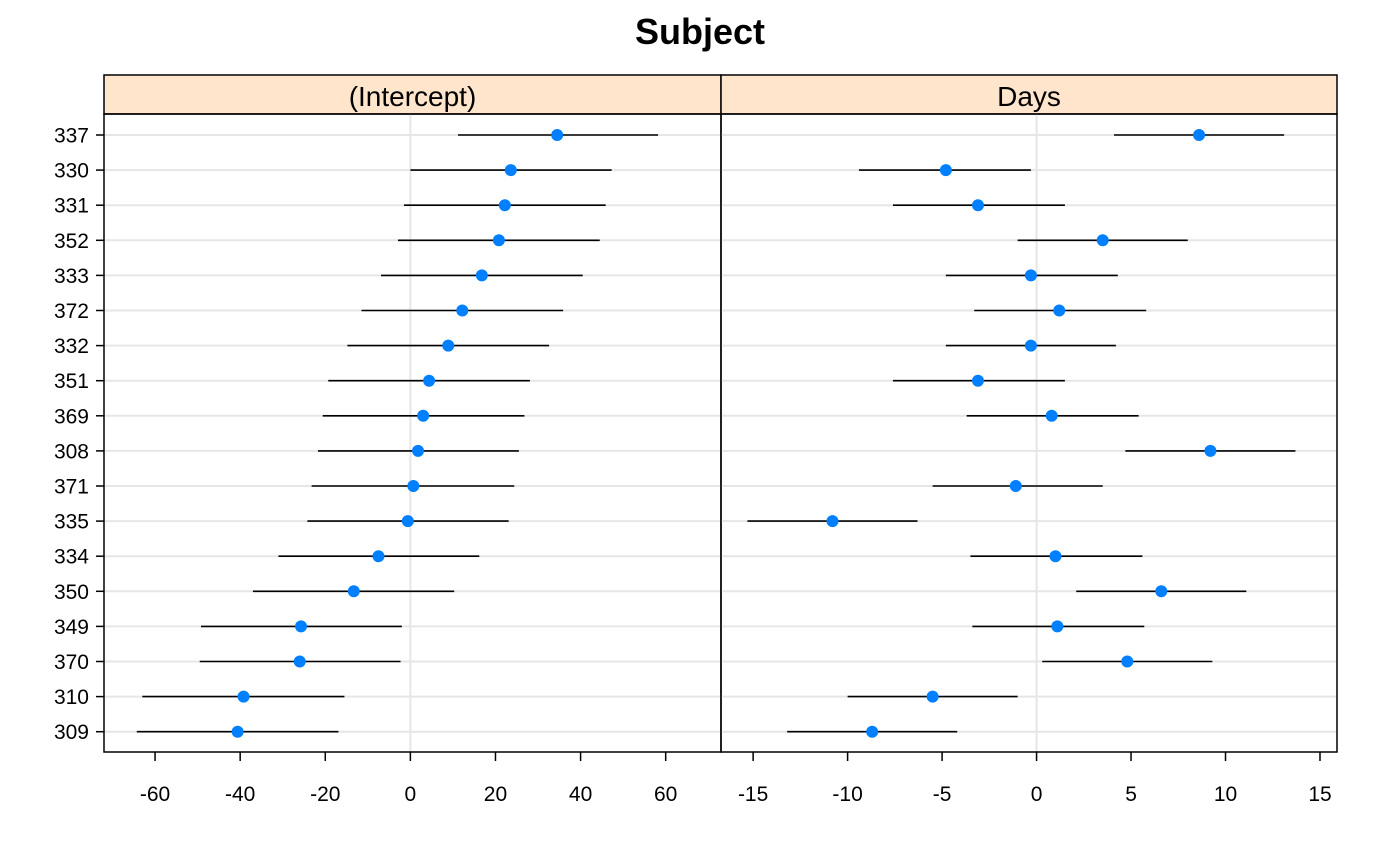 This screenshot has width=1400, height=865. I want to click on x-tick-label: -60, so click(155, 794).